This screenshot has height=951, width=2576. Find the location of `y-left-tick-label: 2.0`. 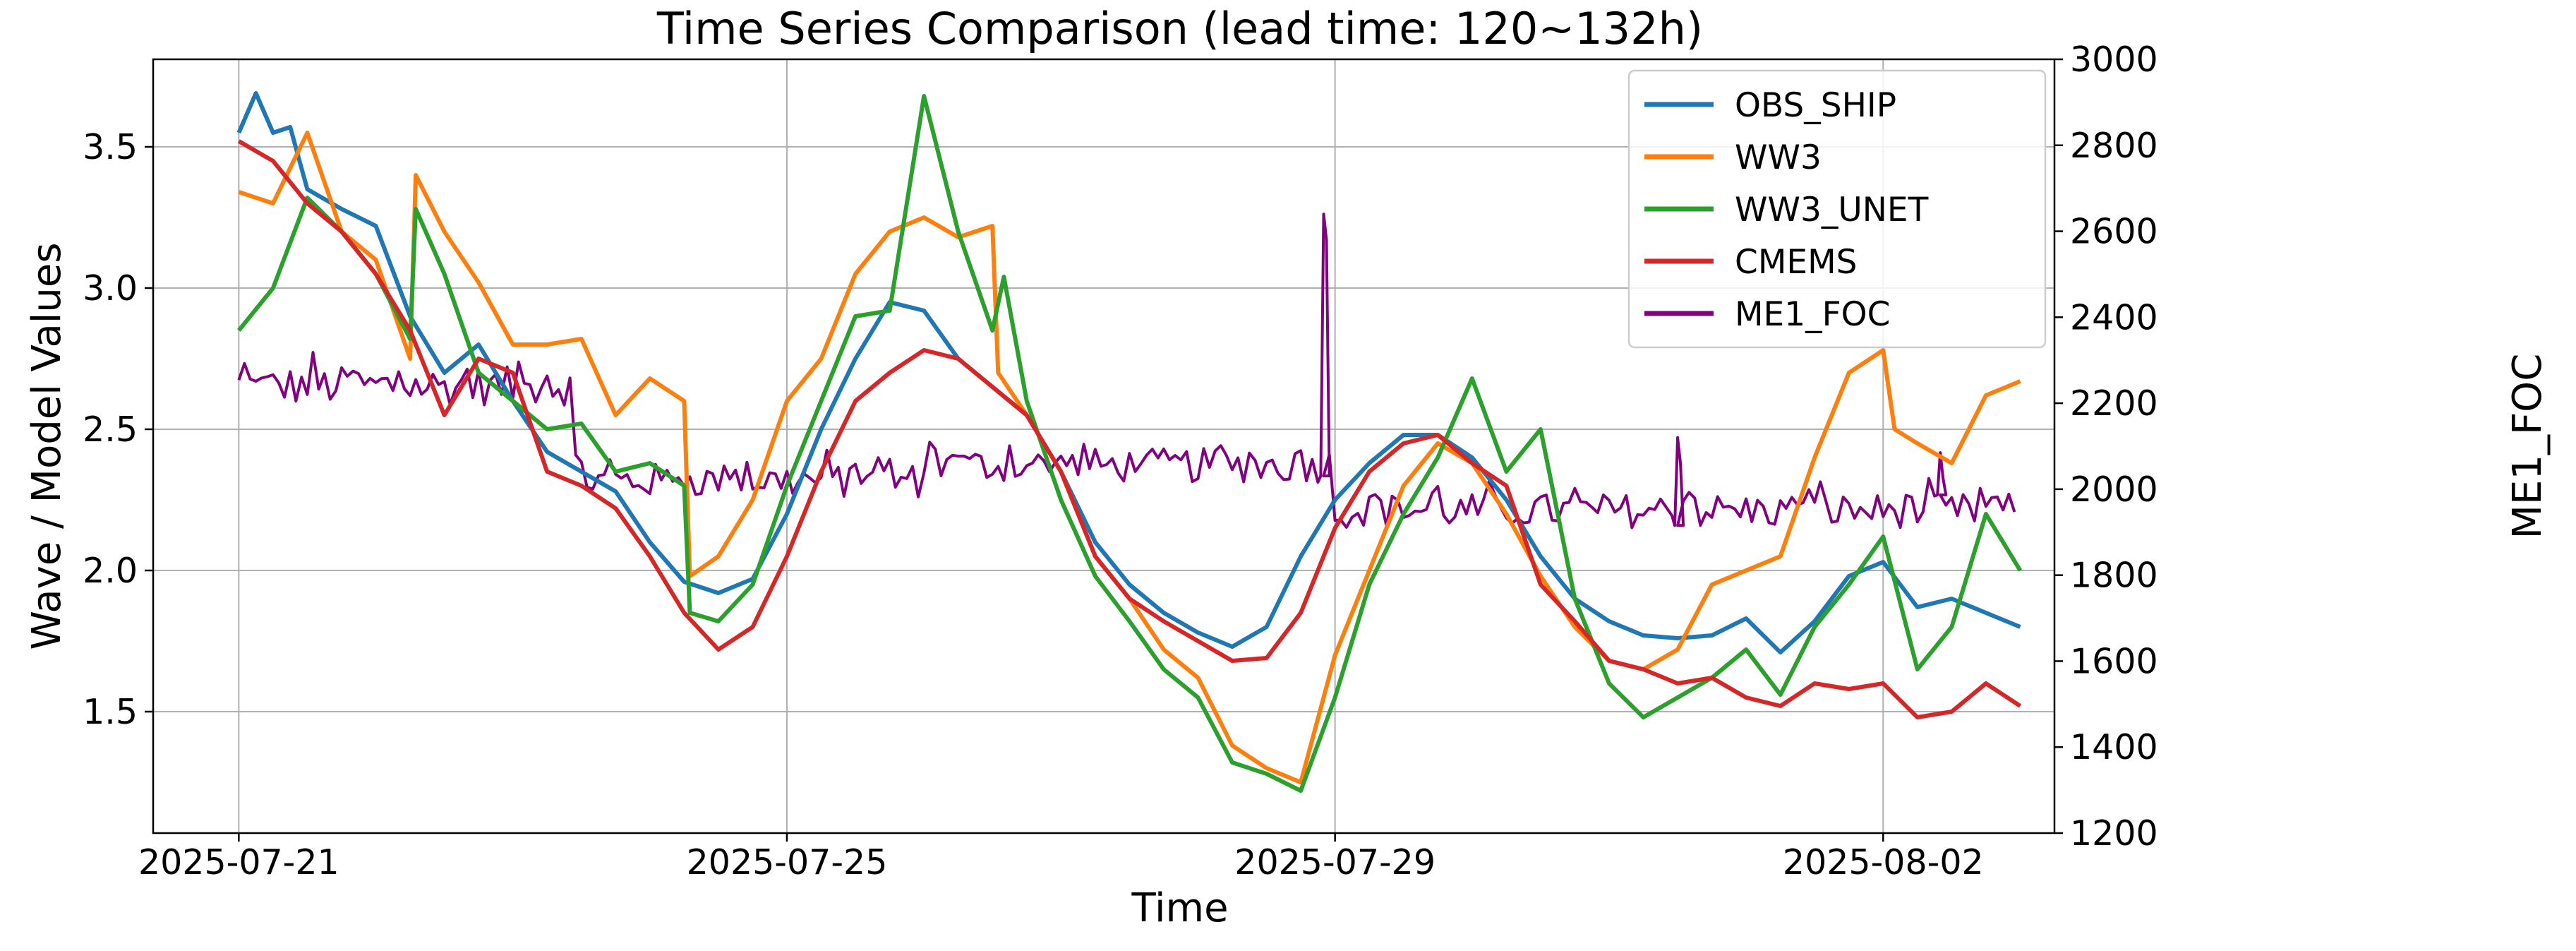

y-left-tick-label: 2.0 is located at coordinates (110, 571).